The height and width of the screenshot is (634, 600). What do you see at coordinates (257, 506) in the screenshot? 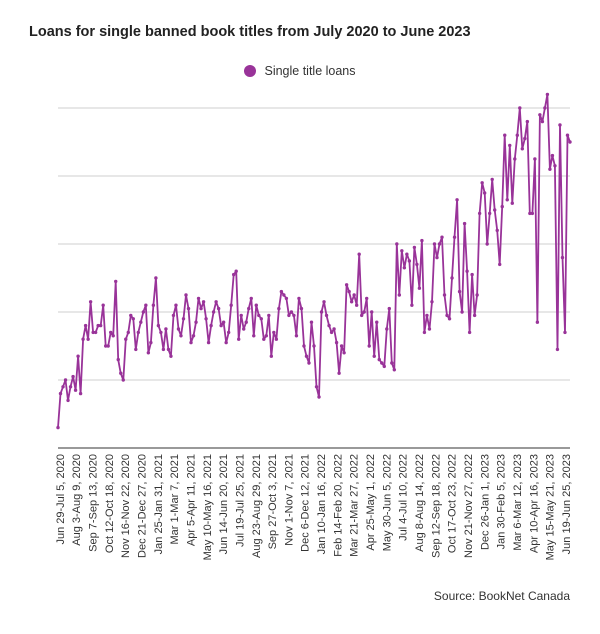
I see `x-tick-label: Aug 23-Aug 29, 2021` at bounding box center [257, 506].